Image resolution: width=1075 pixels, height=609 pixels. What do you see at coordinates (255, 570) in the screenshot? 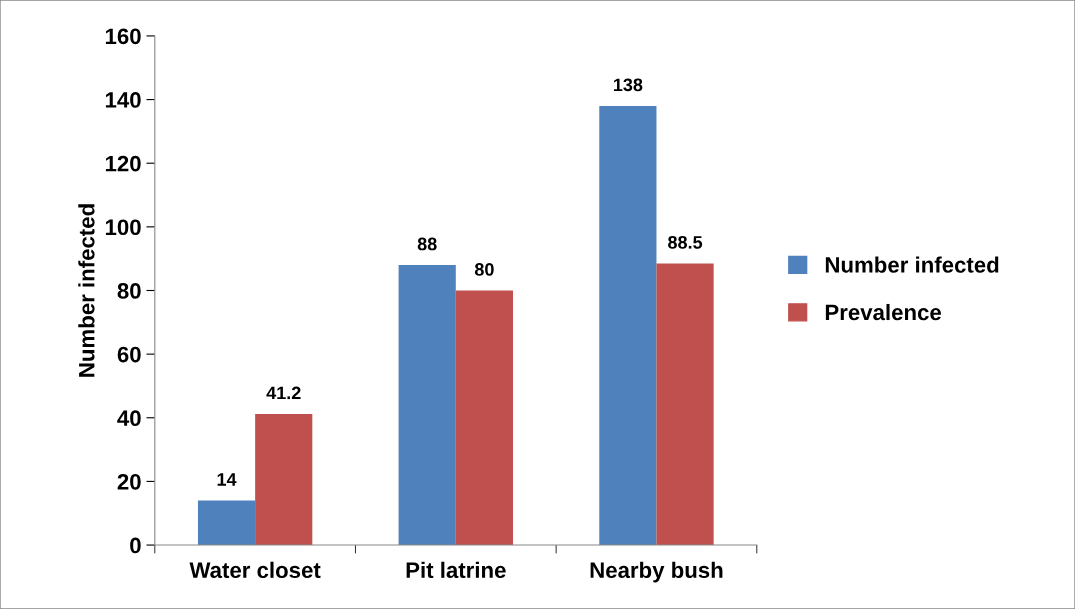
I see `x-tick-label: Water closet` at bounding box center [255, 570].